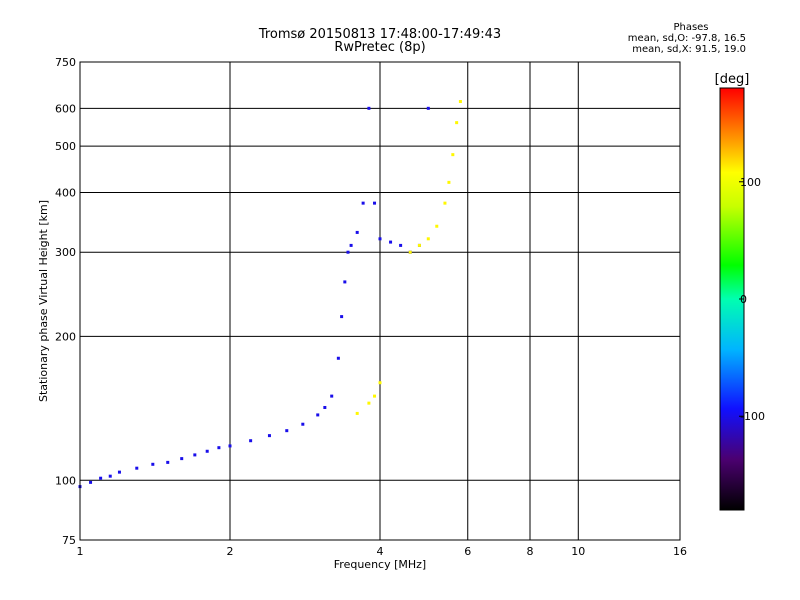  I want to click on x-tick-label: 16, so click(680, 551).